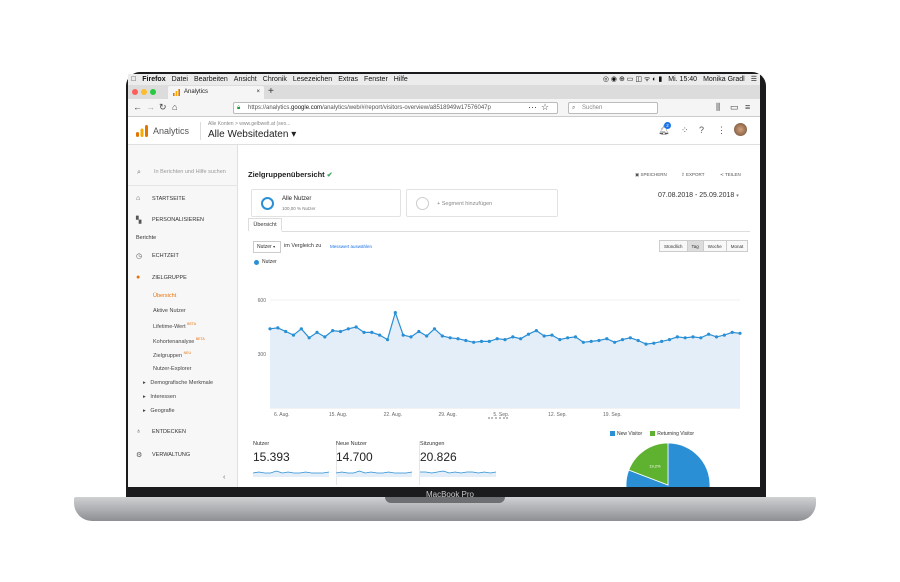 This screenshot has height=582, width=900. What do you see at coordinates (698, 195) in the screenshot?
I see `date-range-picker: 07.08.2018 - 25.09.2018 ▾` at bounding box center [698, 195].